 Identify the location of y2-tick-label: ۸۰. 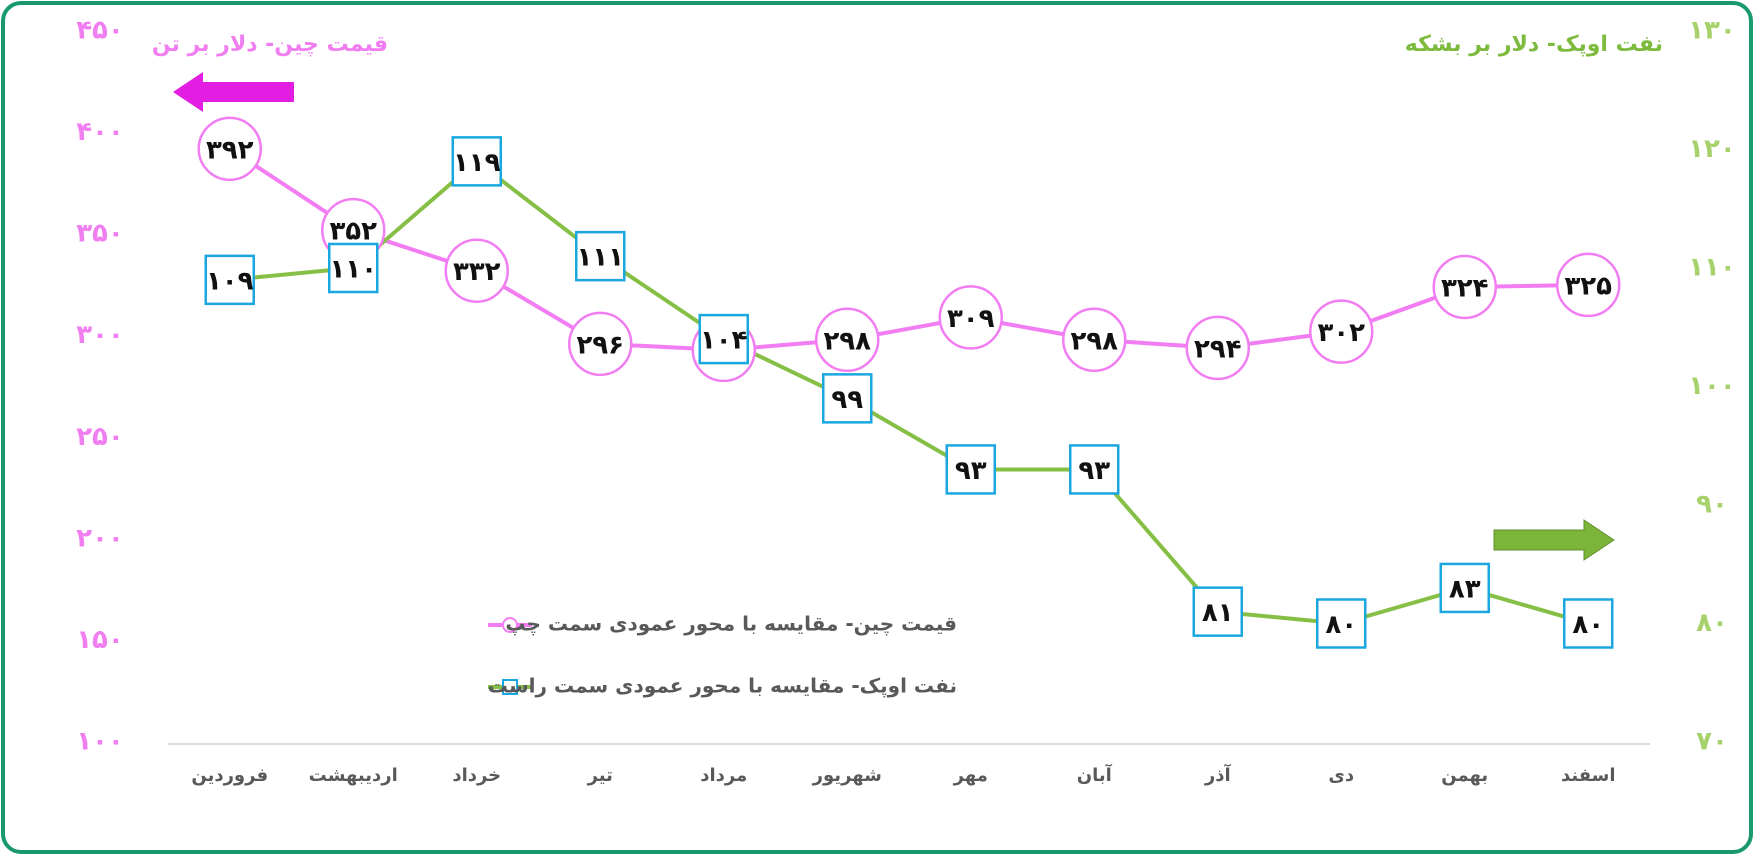
(1712, 623).